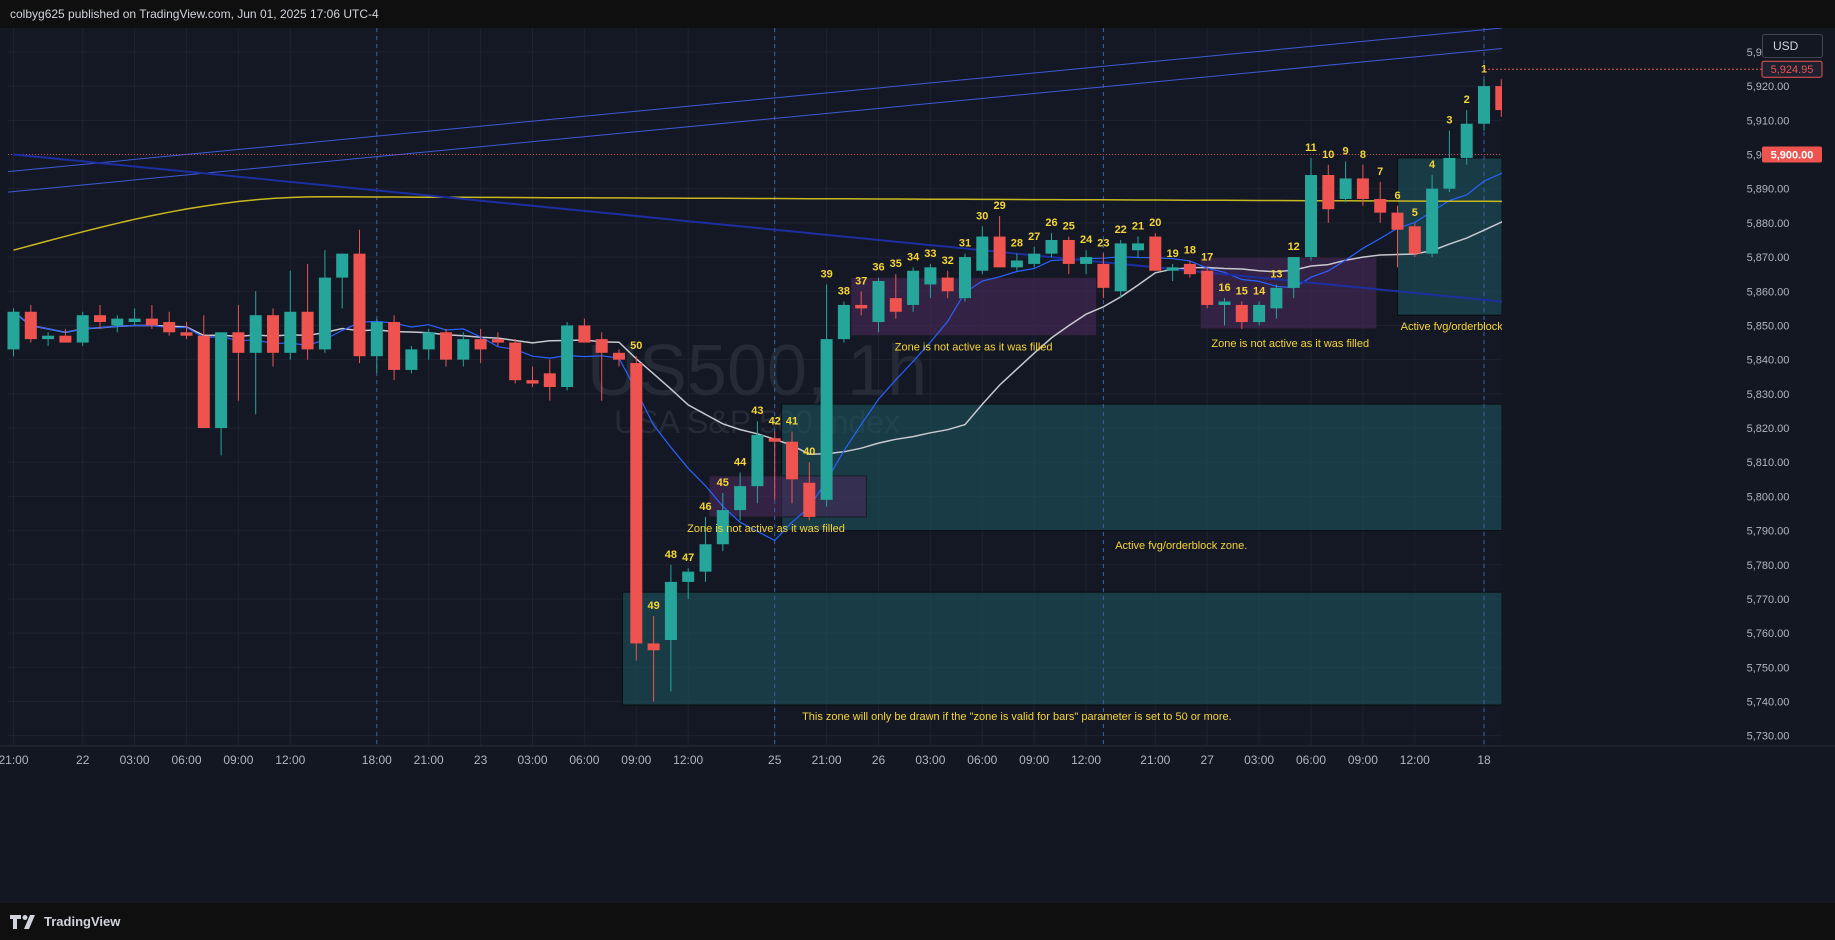 This screenshot has width=1835, height=940. I want to click on bar-count-label: 21, so click(1138, 227).